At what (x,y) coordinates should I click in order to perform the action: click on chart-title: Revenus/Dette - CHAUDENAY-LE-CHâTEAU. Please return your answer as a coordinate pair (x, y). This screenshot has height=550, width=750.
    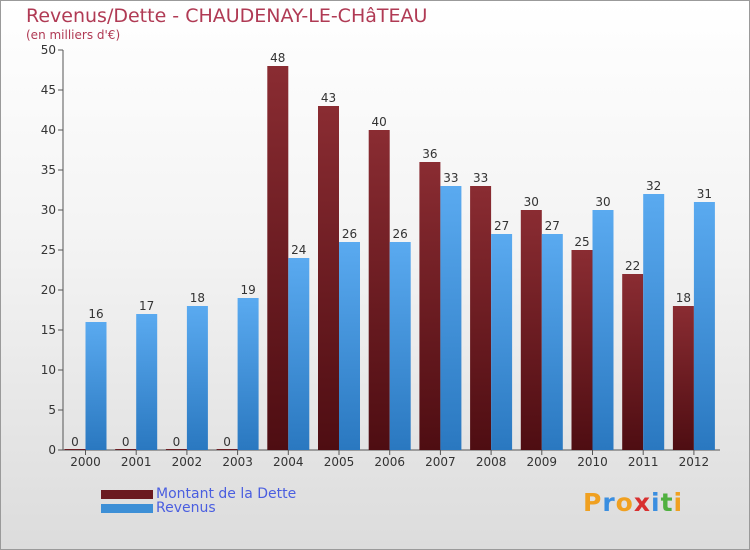
    Looking at the image, I should click on (227, 16).